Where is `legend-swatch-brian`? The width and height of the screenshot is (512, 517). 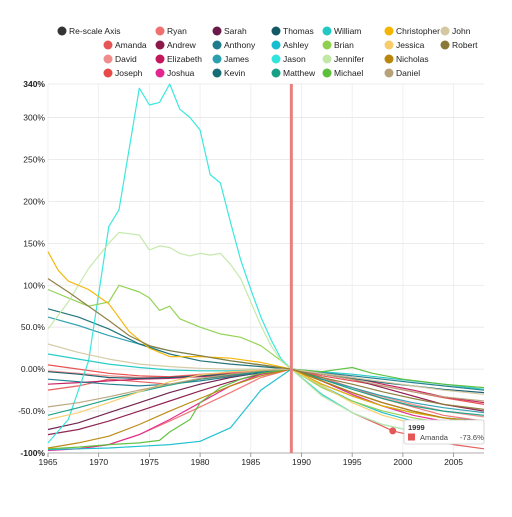
legend-swatch-brian is located at coordinates (327, 45).